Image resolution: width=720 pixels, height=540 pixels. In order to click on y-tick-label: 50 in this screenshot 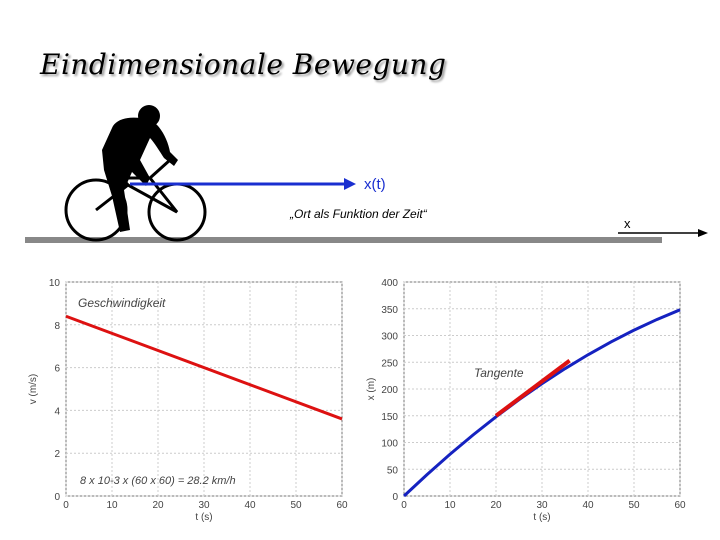, I will do `click(393, 470)`.